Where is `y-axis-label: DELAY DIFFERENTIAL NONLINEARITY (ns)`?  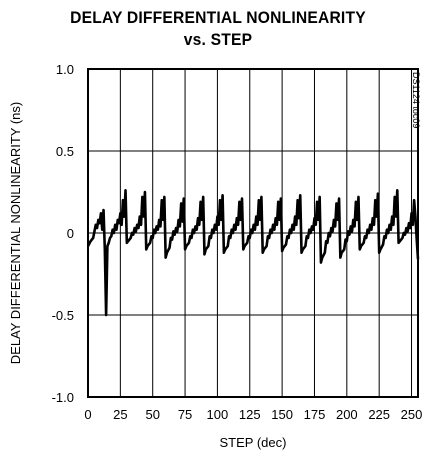
y-axis-label: DELAY DIFFERENTIAL NONLINEARITY (ns) is located at coordinates (15, 233).